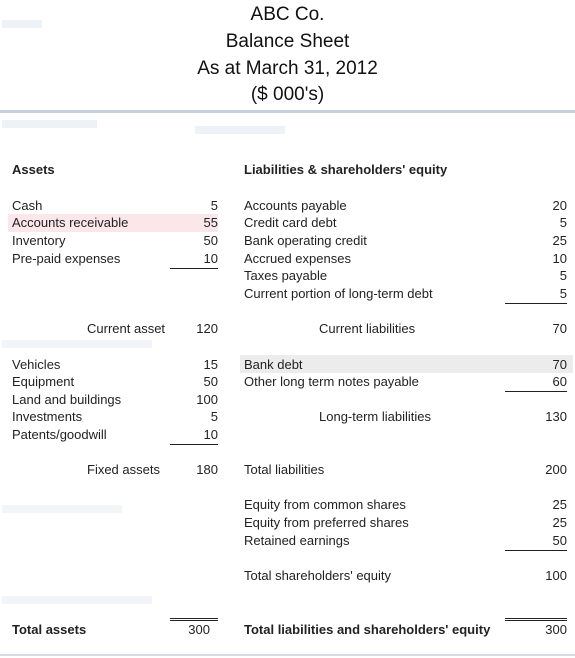 The image size is (575, 658). I want to click on asset-label: Investments, so click(47, 416).